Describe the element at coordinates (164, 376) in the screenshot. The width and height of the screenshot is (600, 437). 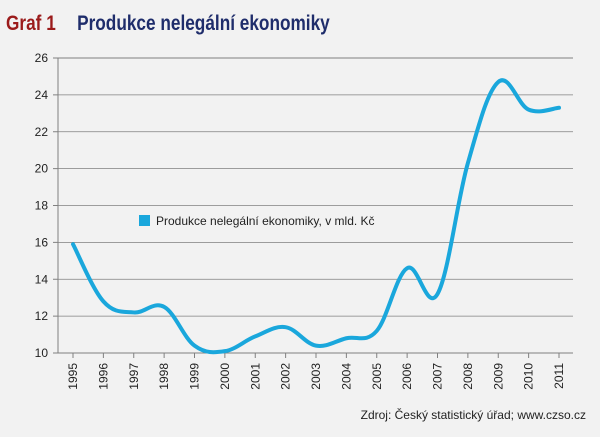
I see `x-tick-label: 1998` at that location.